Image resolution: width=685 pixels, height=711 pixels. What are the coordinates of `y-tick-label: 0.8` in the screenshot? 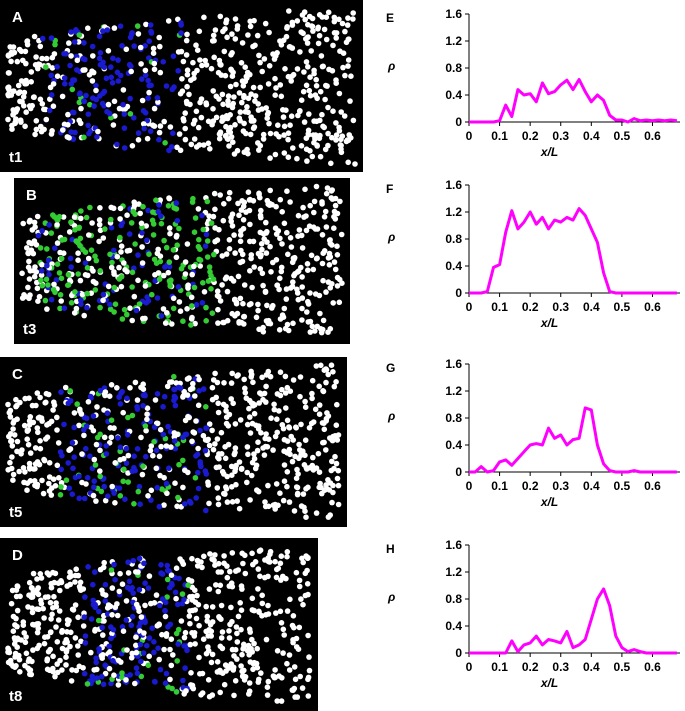 It's located at (453, 418).